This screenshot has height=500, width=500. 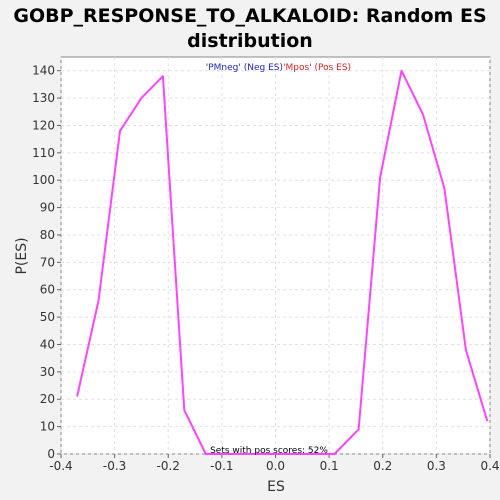 What do you see at coordinates (22, 255) in the screenshot?
I see `y-axis-label: P(ES)` at bounding box center [22, 255].